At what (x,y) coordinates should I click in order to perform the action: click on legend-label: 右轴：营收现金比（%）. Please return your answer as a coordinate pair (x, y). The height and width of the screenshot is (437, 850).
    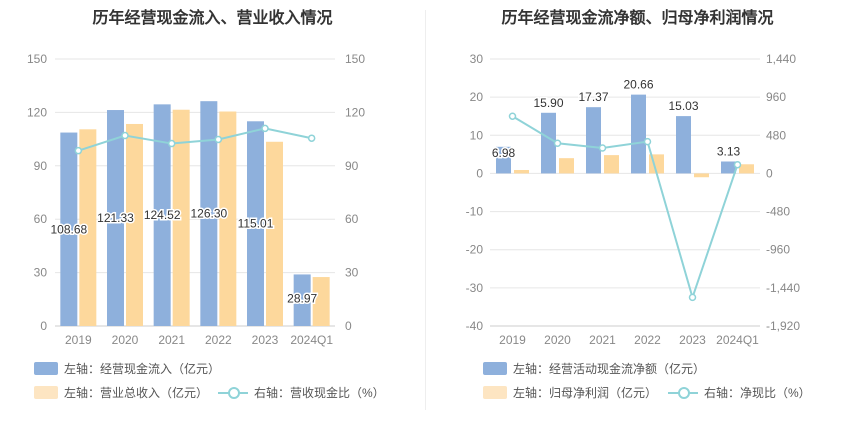
    Looking at the image, I should click on (319, 393).